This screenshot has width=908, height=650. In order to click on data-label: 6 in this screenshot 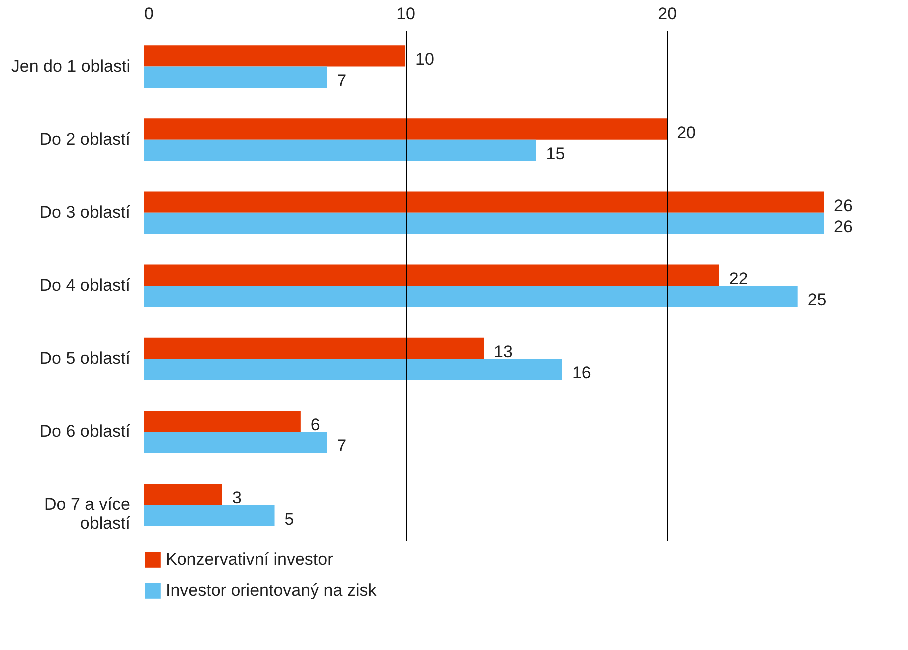, I will do `click(315, 425)`.